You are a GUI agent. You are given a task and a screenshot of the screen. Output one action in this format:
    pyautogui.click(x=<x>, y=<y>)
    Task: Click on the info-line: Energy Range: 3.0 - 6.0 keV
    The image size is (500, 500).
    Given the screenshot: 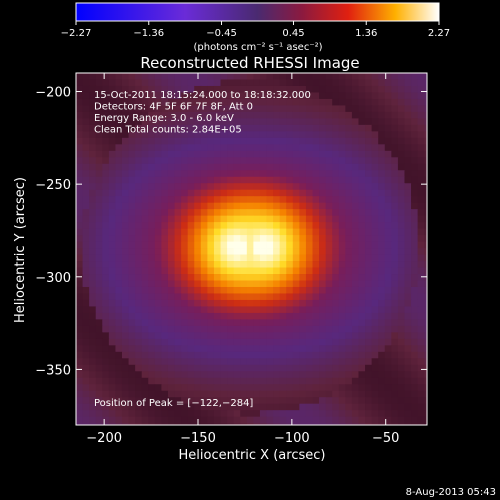 What is the action you would take?
    pyautogui.click(x=164, y=118)
    